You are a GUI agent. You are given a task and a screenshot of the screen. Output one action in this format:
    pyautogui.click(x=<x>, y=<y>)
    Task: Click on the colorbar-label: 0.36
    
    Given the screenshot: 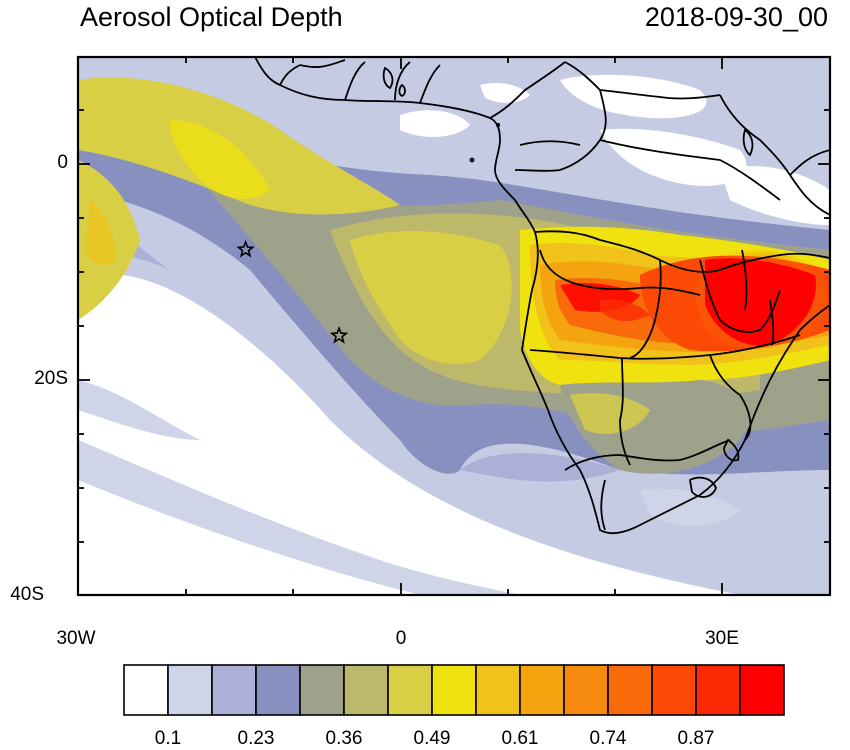 What is the action you would take?
    pyautogui.click(x=344, y=738)
    